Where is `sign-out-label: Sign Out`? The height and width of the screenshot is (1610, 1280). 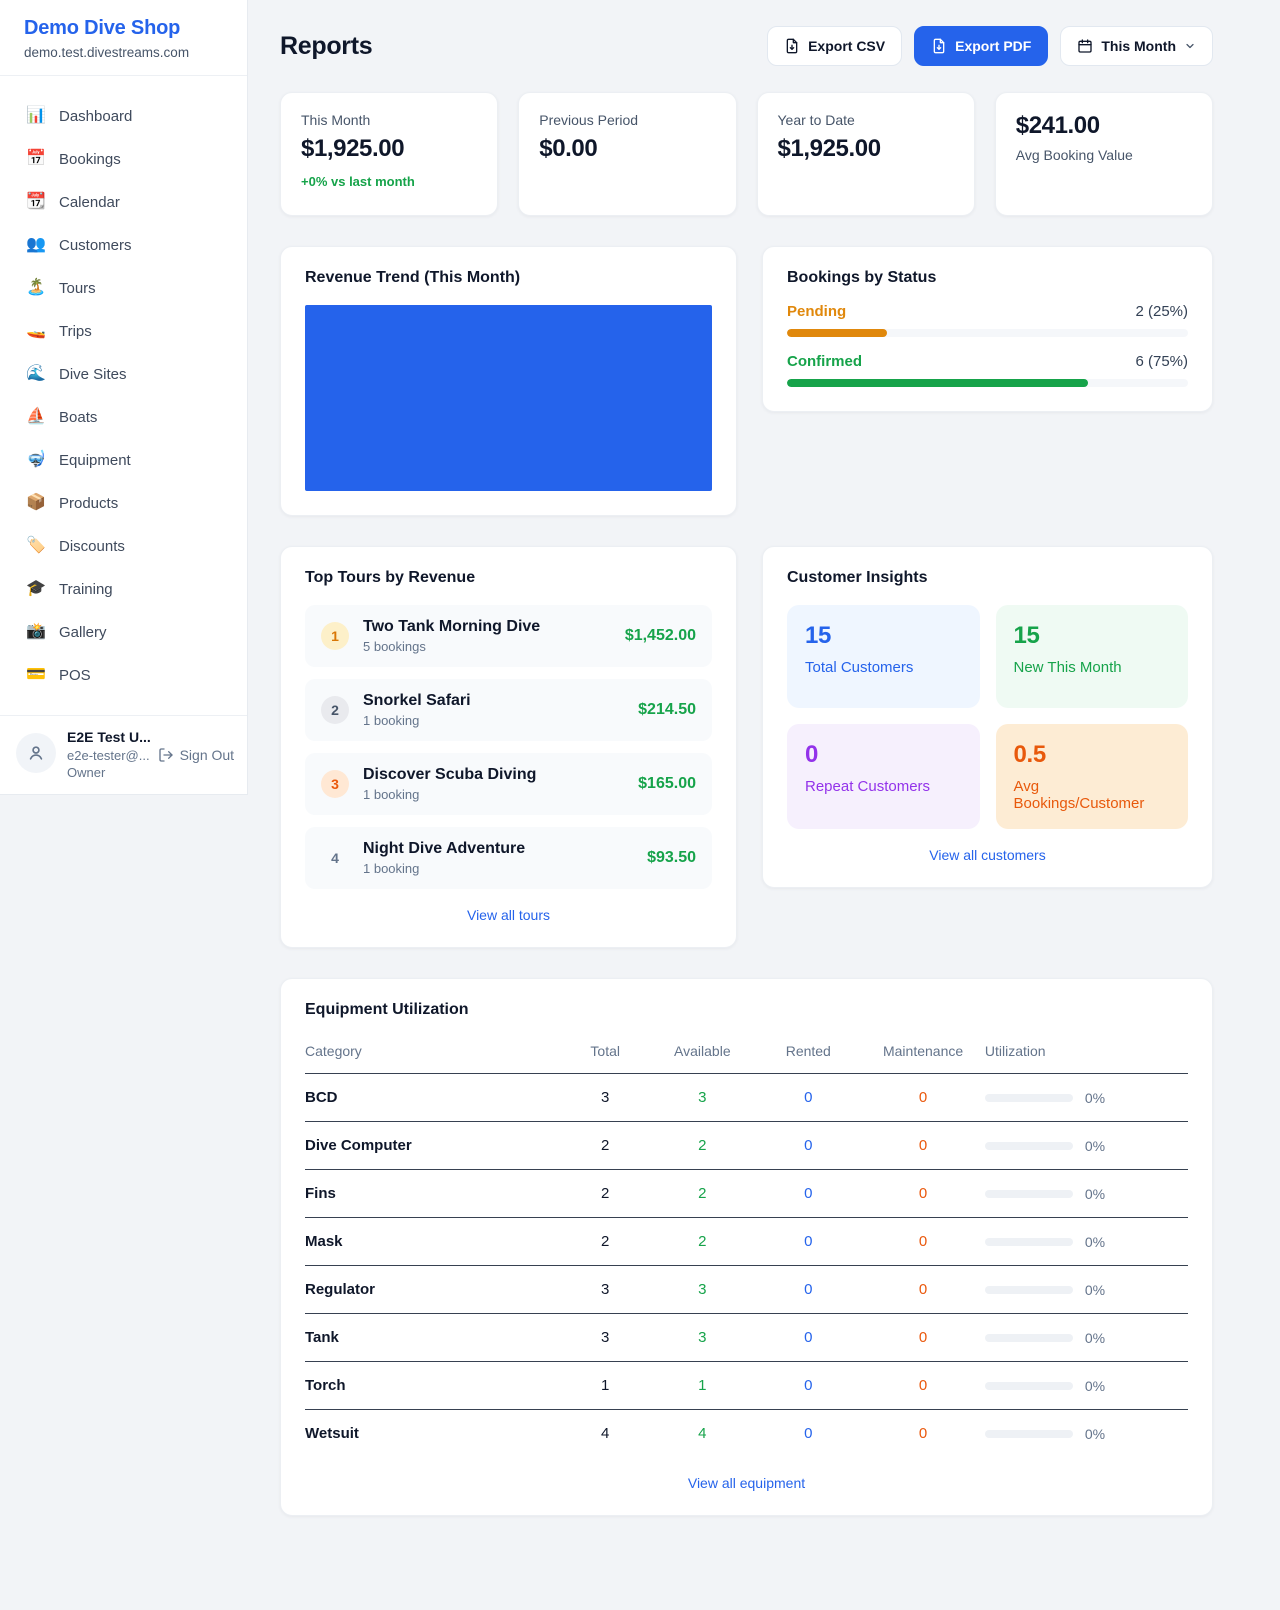 sign-out-label: Sign Out is located at coordinates (207, 755).